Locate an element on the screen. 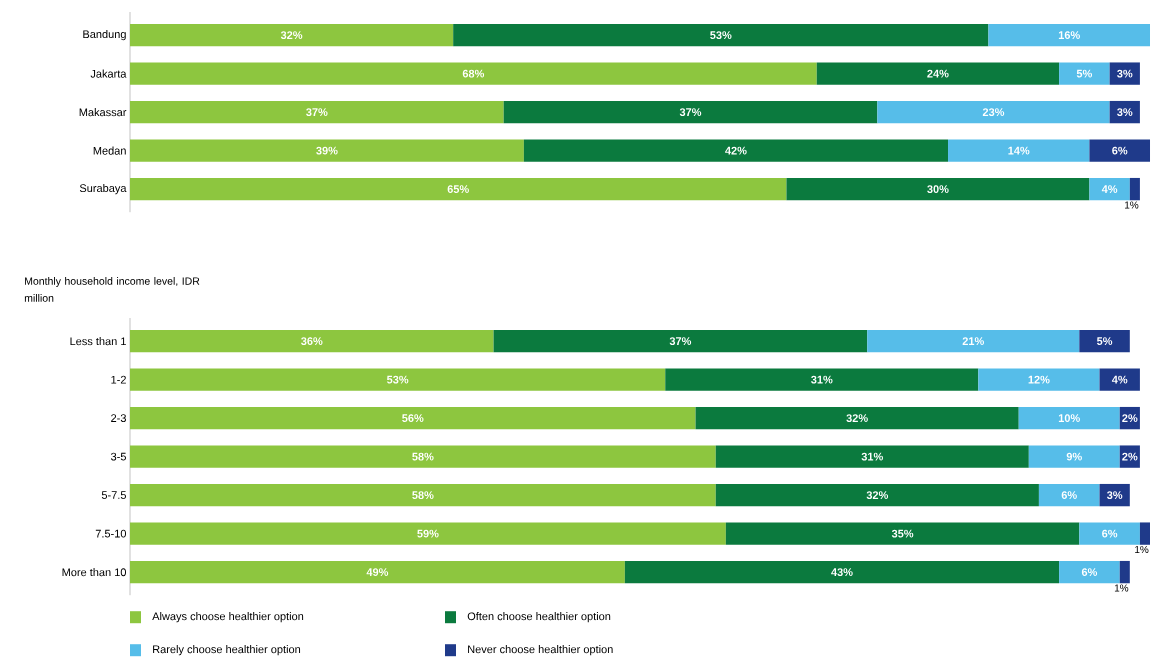 This screenshot has width=1152, height=670. data-label: 16% is located at coordinates (1069, 35).